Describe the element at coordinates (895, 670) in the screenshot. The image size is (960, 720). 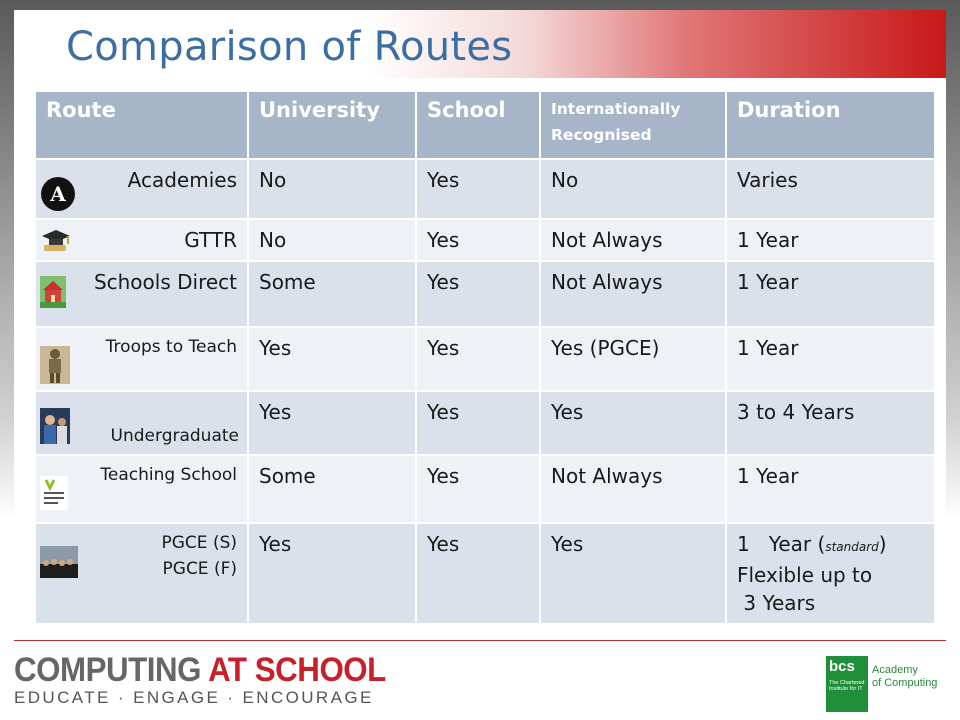
I see `bcs-line1: Academy` at that location.